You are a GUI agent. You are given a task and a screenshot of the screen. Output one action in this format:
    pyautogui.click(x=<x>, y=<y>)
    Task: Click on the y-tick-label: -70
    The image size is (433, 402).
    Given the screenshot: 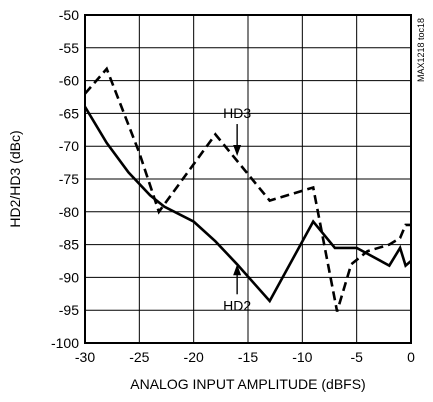 What is the action you would take?
    pyautogui.click(x=69, y=146)
    